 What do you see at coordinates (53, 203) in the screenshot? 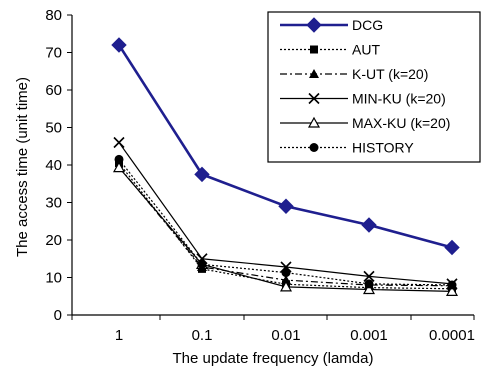
I see `y-tick-label: 30` at bounding box center [53, 203].